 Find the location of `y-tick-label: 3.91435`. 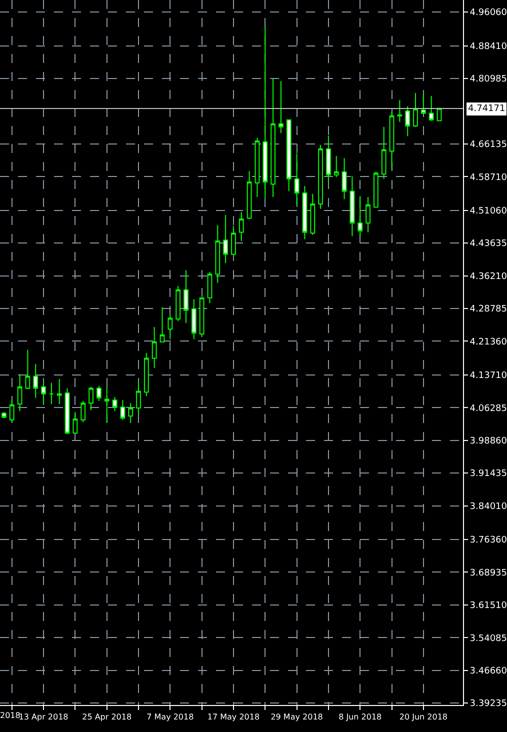

y-tick-label: 3.91435 is located at coordinates (488, 474).